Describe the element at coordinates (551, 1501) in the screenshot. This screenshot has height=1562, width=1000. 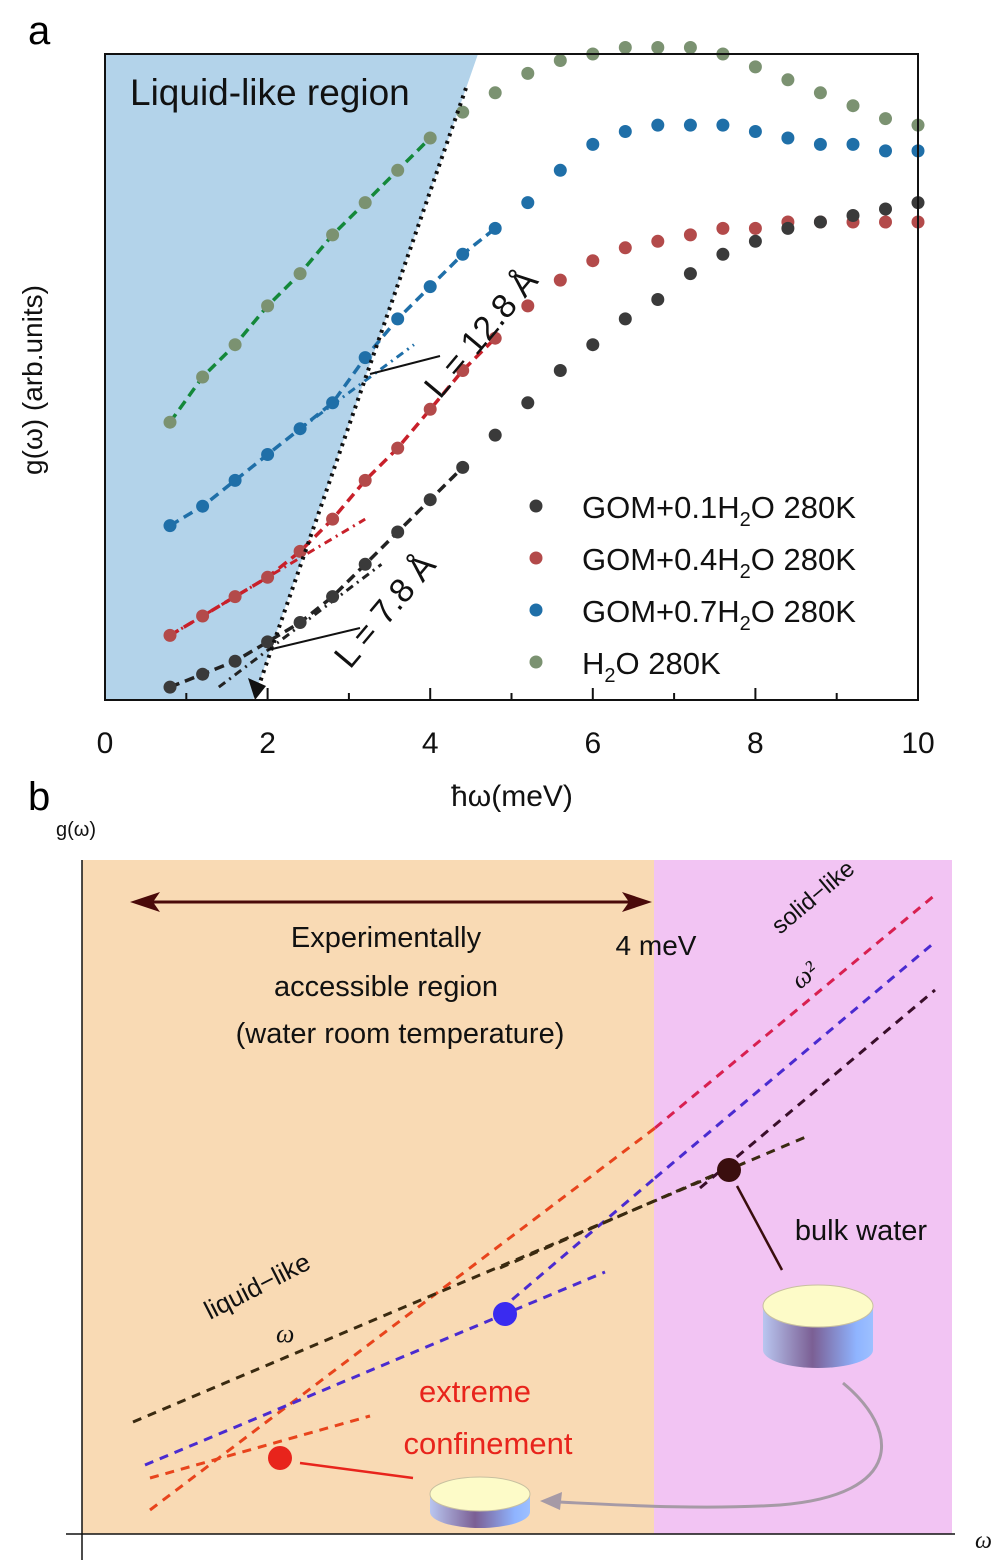
I see `transition-arrowhead` at that location.